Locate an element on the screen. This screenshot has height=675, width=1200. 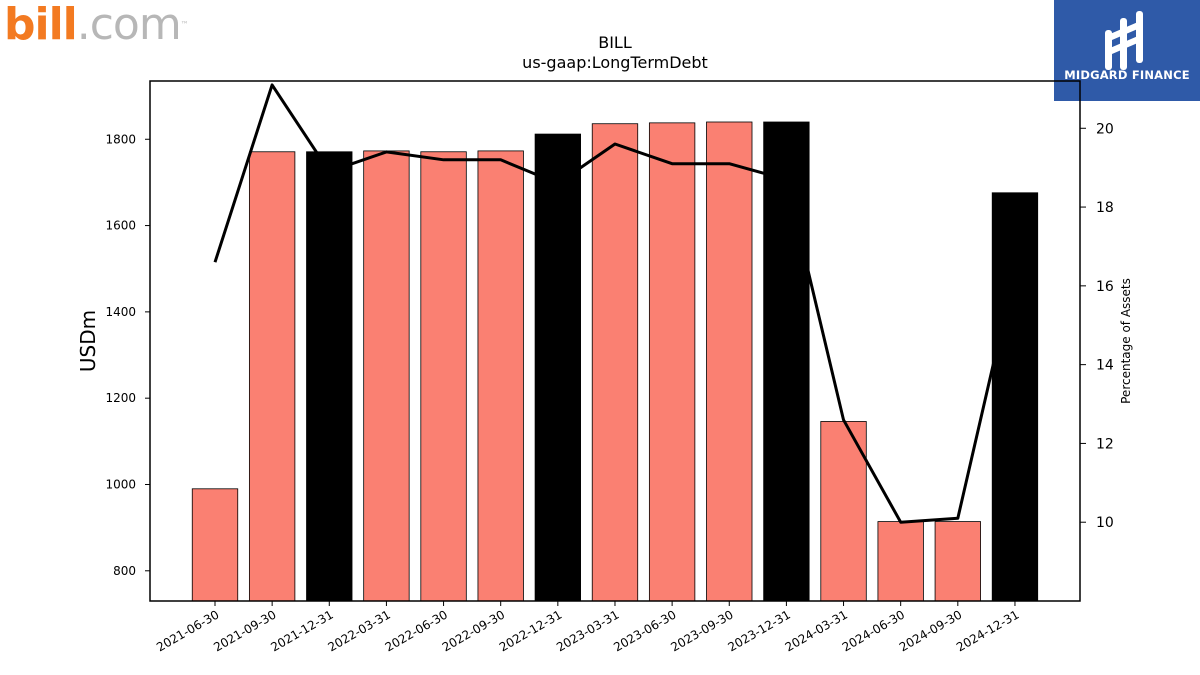
midgard-finance-text: MIDGARD FINANCE is located at coordinates (1127, 75).